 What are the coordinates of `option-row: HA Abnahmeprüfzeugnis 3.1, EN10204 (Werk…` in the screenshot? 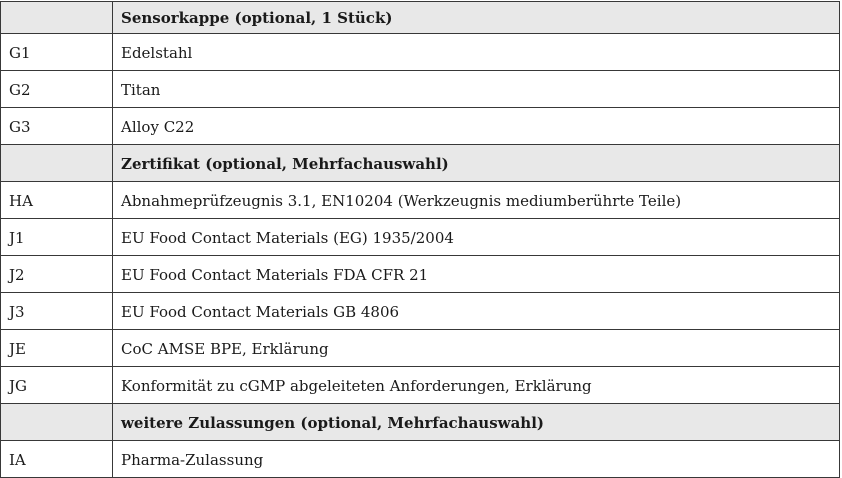 It's located at (420, 200).